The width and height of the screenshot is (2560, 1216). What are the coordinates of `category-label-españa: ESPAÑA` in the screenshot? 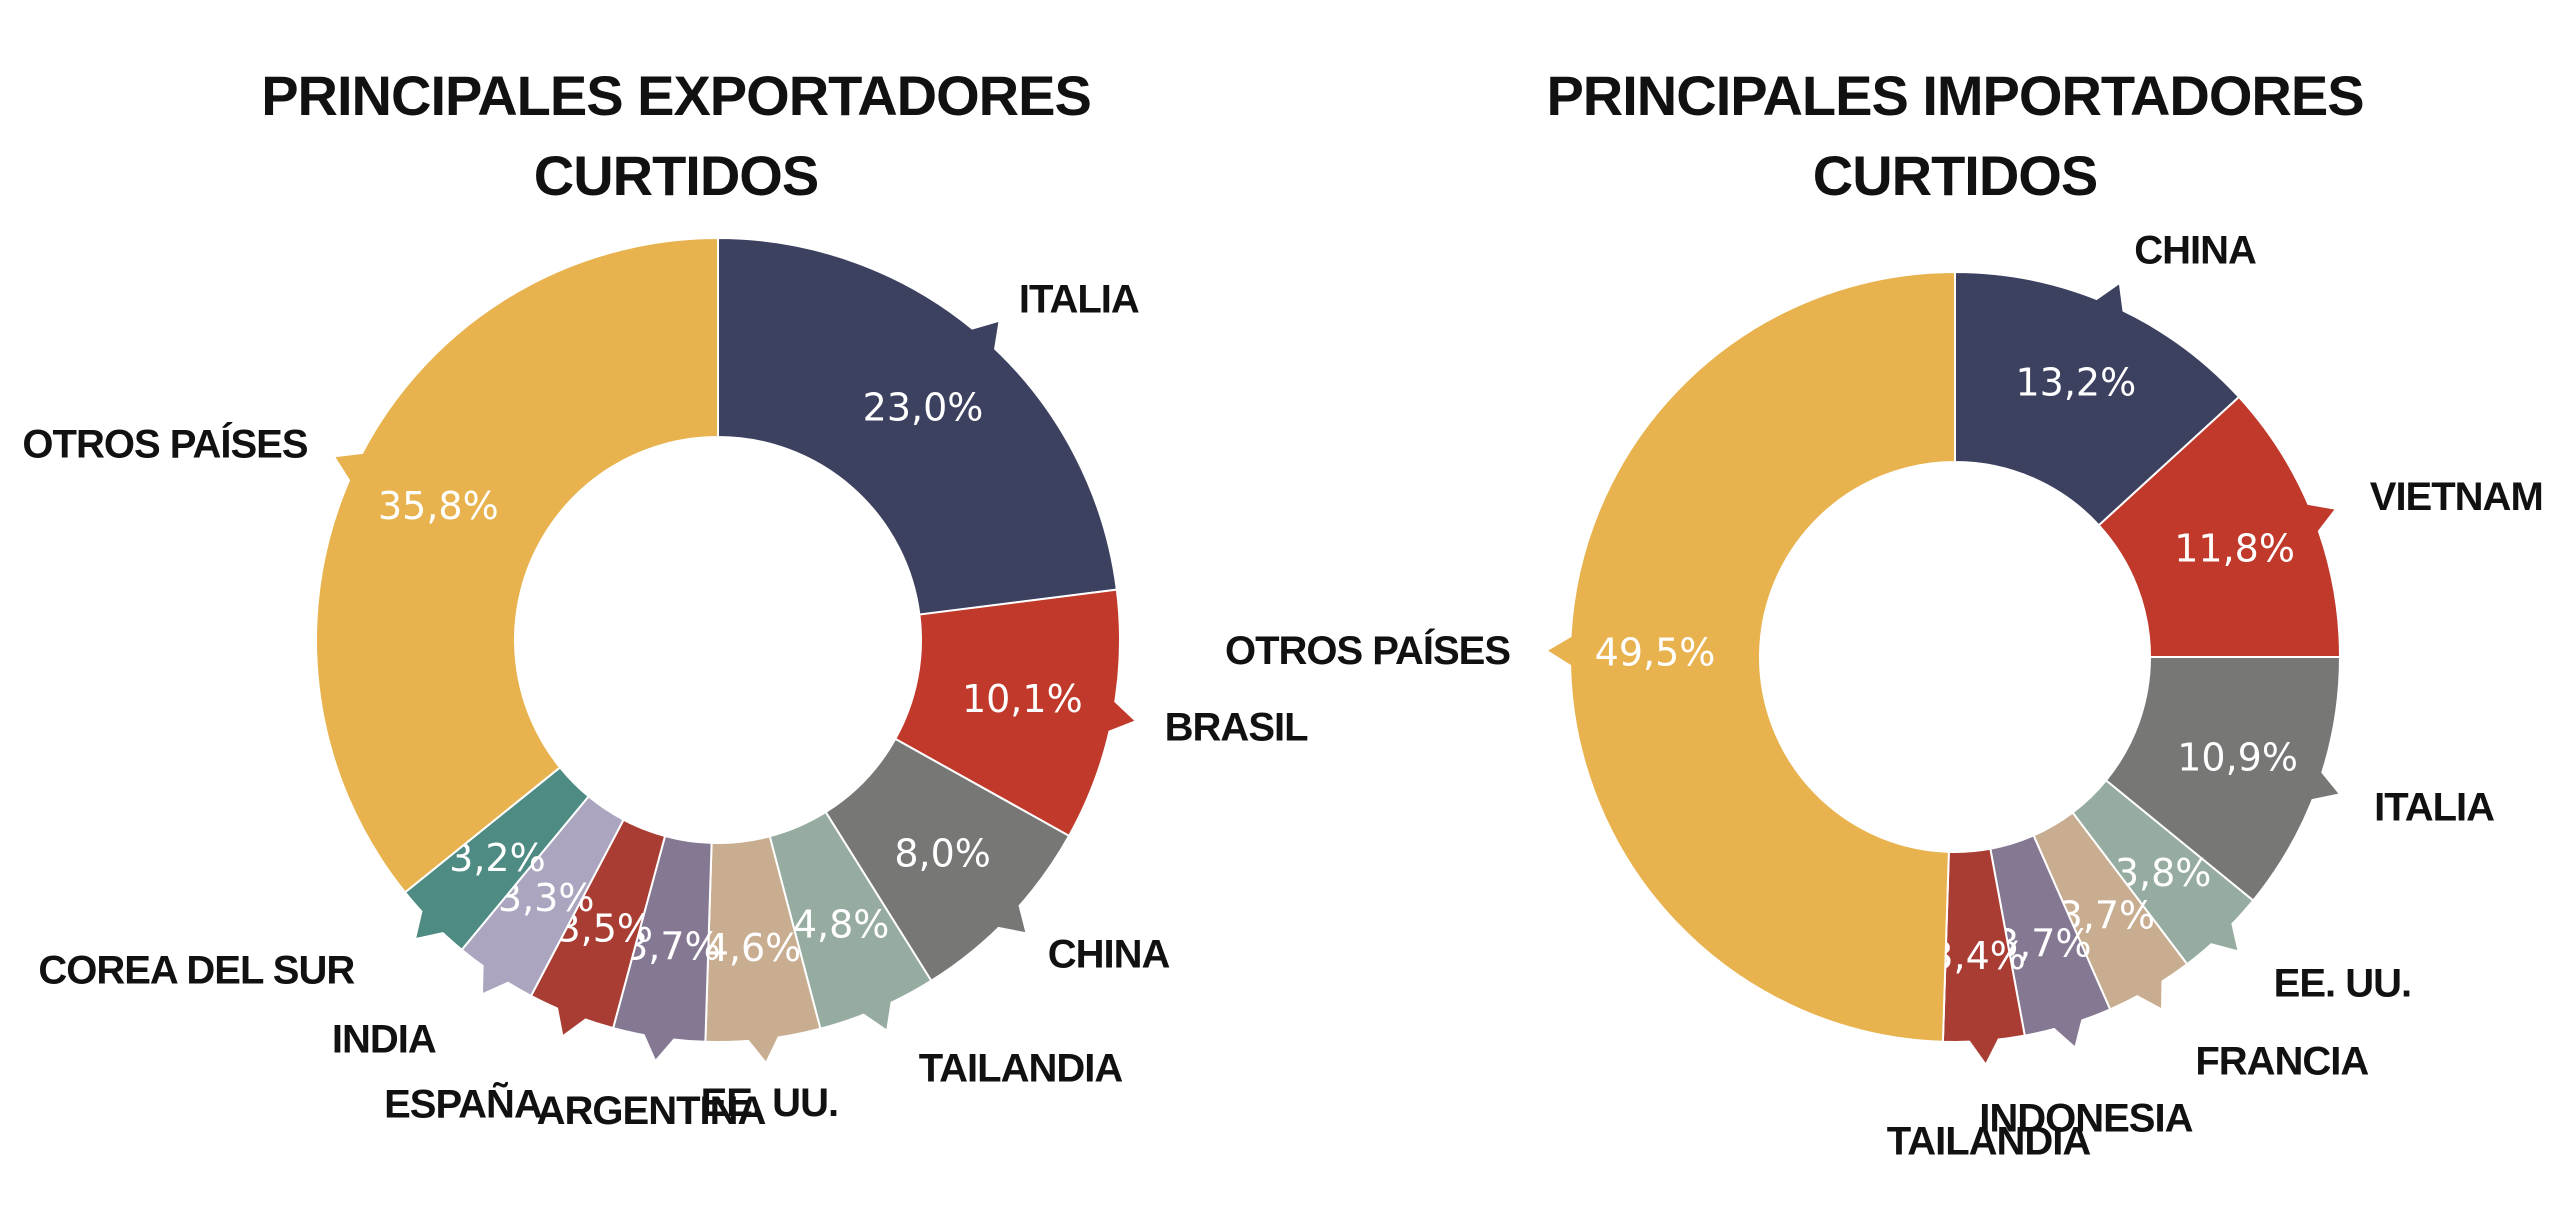 It's located at (463, 1104).